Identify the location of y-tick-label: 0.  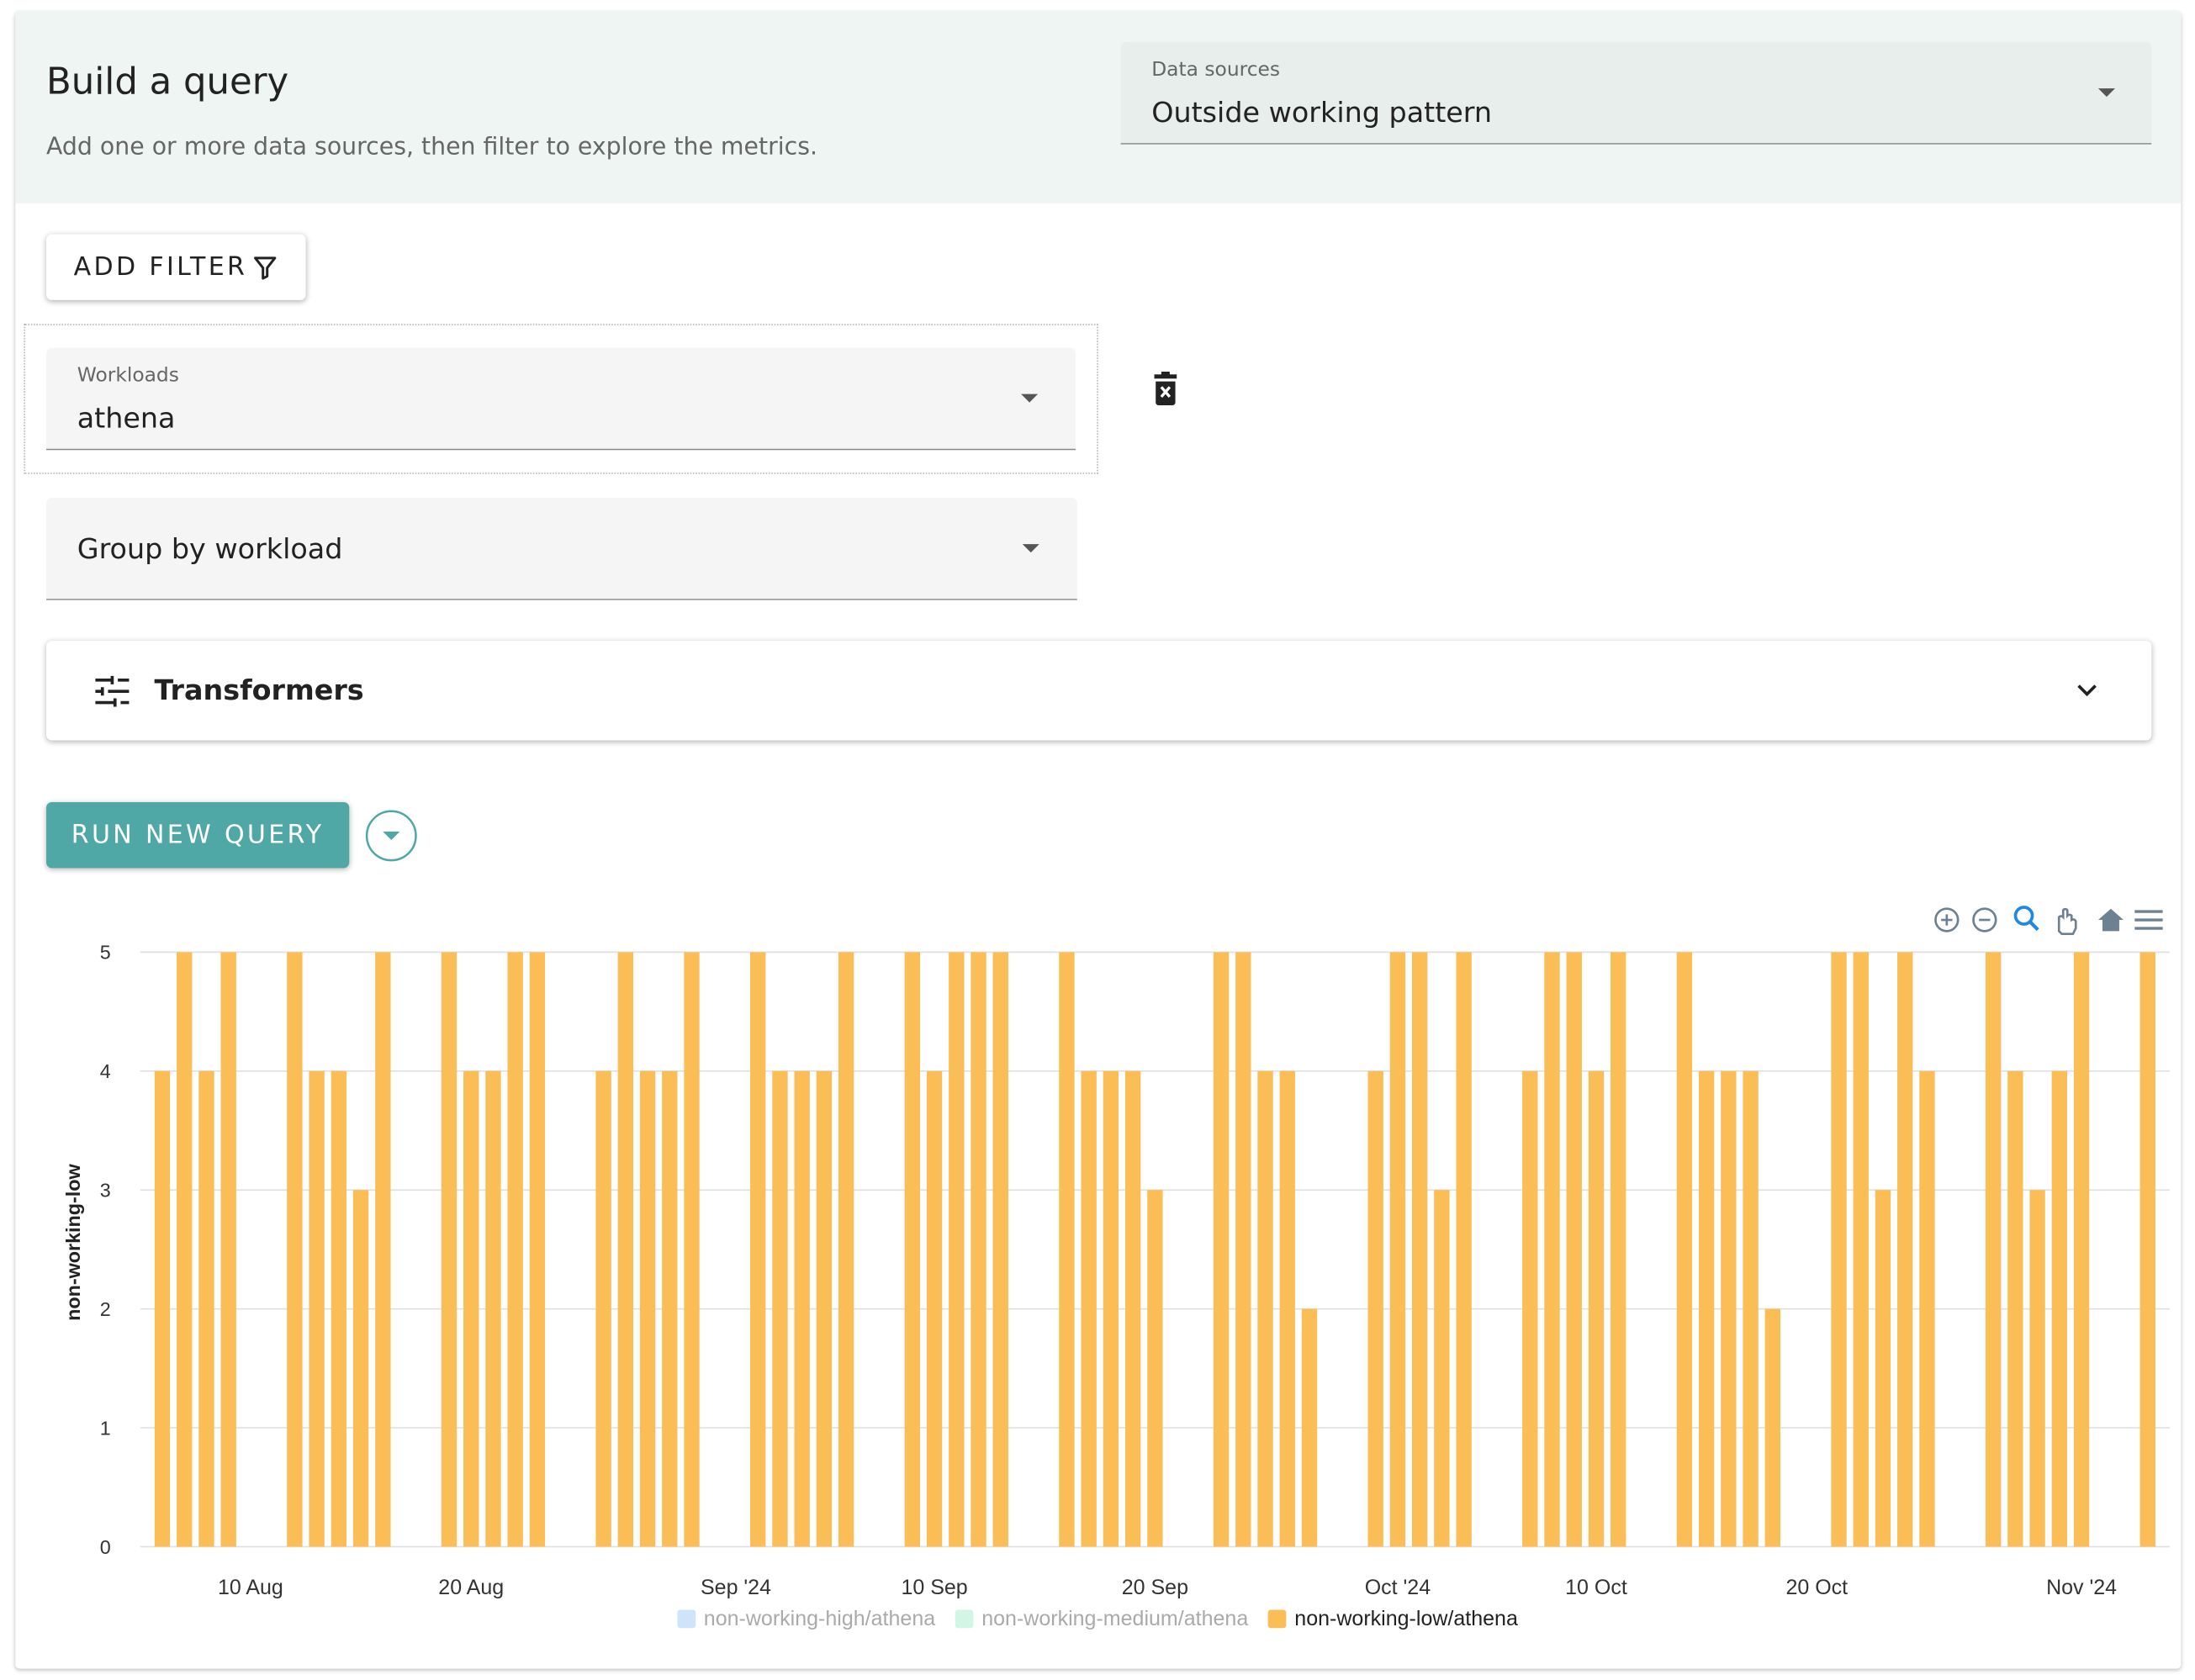
(105, 1547).